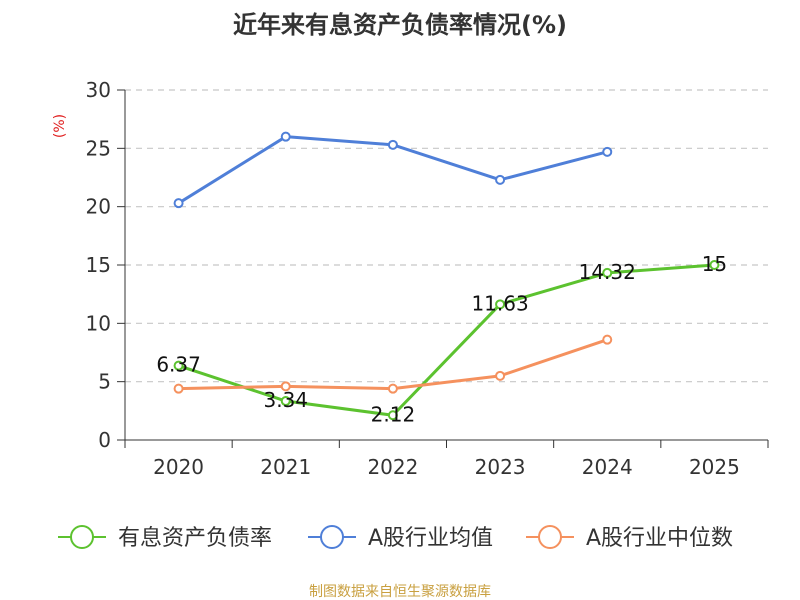 Image resolution: width=800 pixels, height=600 pixels. Describe the element at coordinates (104, 382) in the screenshot. I see `y-tick-label: 5` at that location.